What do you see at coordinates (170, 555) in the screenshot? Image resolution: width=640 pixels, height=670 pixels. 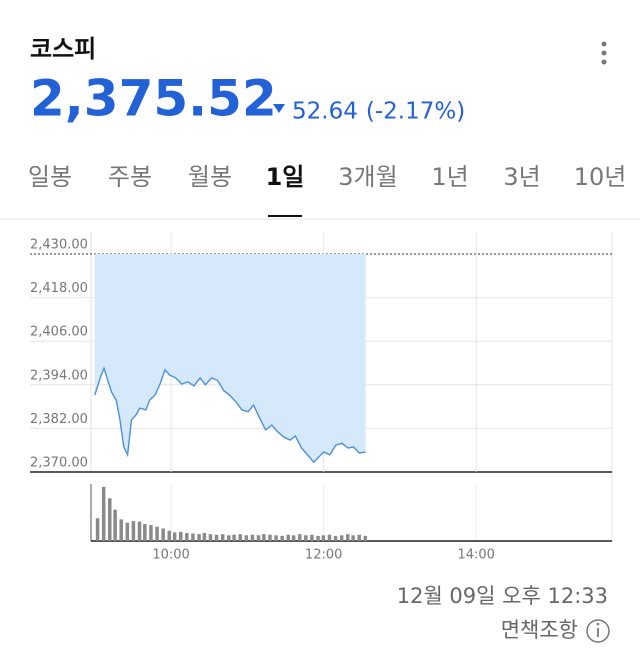 I see `x-tick-label: 10:00` at bounding box center [170, 555].